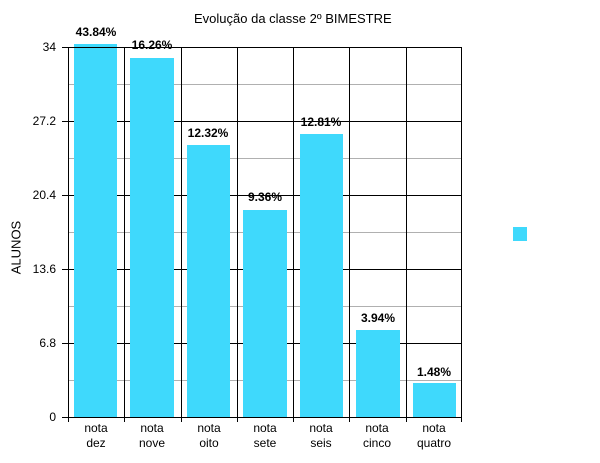 The width and height of the screenshot is (600, 463). Describe the element at coordinates (265, 443) in the screenshot. I see `x-label-line: sete` at that location.